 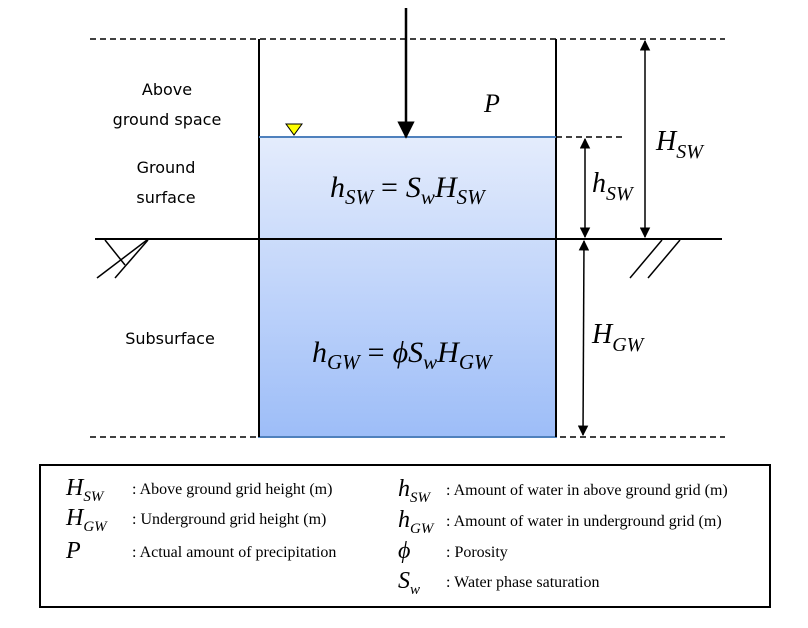 I want to click on right-ground-hatch, so click(x=655, y=259).